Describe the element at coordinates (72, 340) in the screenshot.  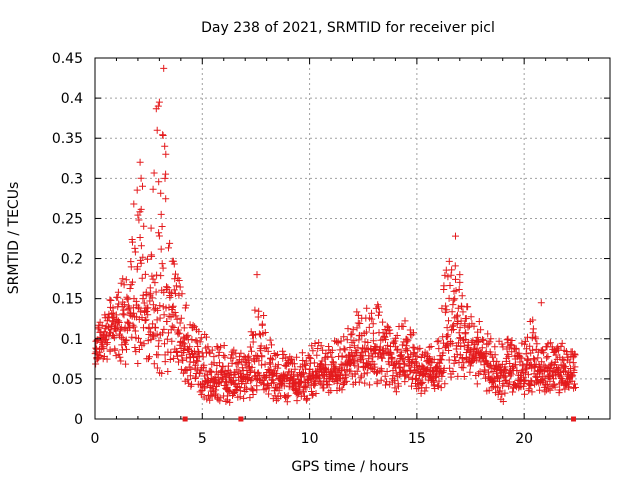
I see `y-tick-label: 0.1` at that location.